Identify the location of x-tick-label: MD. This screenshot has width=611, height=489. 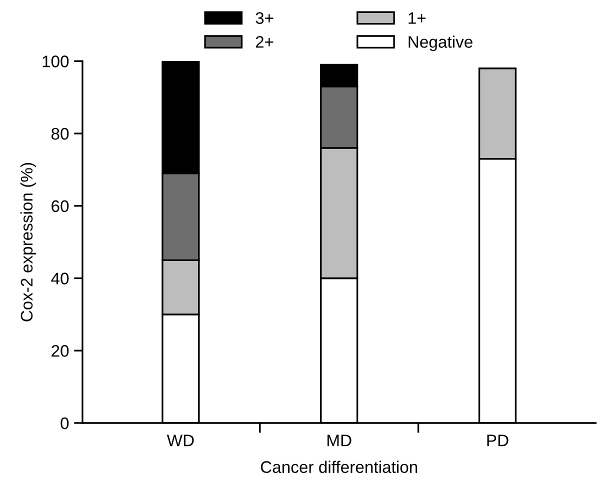
(340, 440).